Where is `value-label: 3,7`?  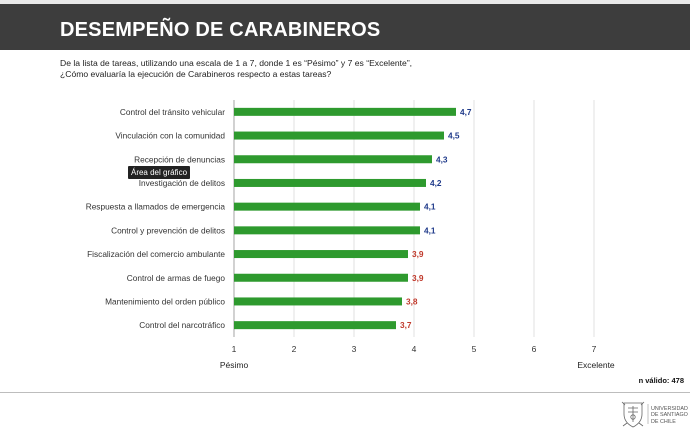
value-label: 3,7 is located at coordinates (406, 325).